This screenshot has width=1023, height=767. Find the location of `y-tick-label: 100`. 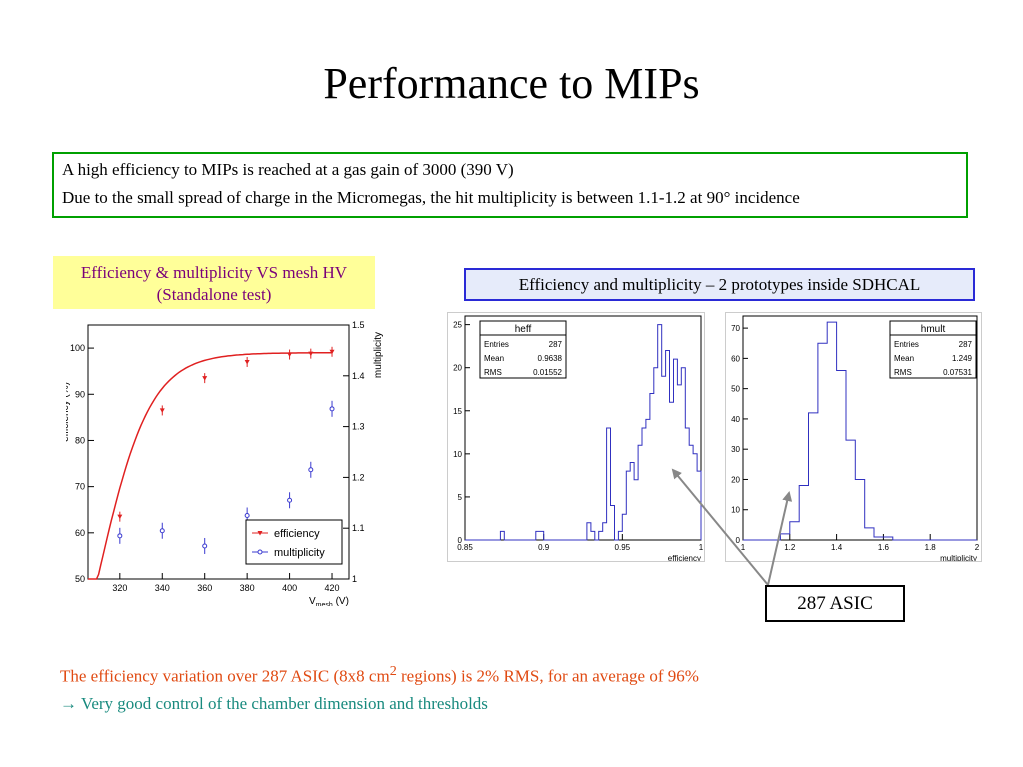

y-tick-label: 100 is located at coordinates (77, 348).